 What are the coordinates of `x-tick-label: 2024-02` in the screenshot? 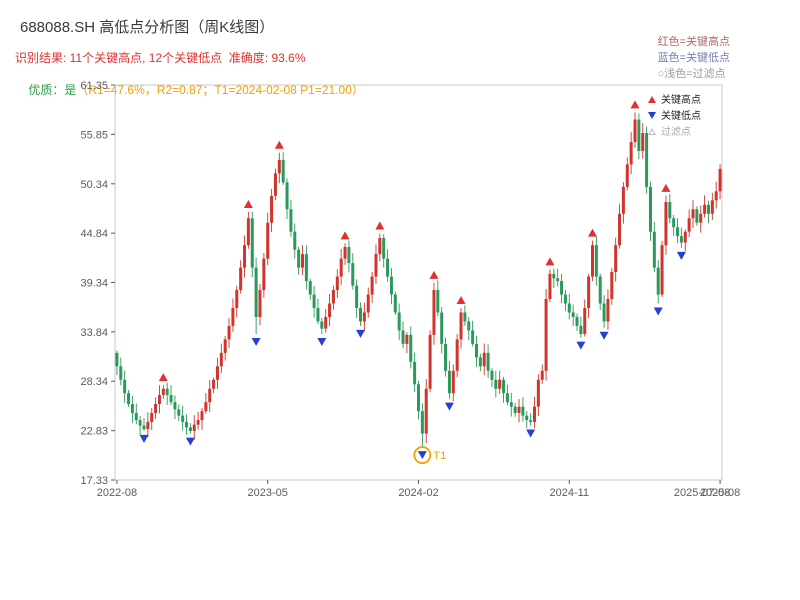 It's located at (418, 493).